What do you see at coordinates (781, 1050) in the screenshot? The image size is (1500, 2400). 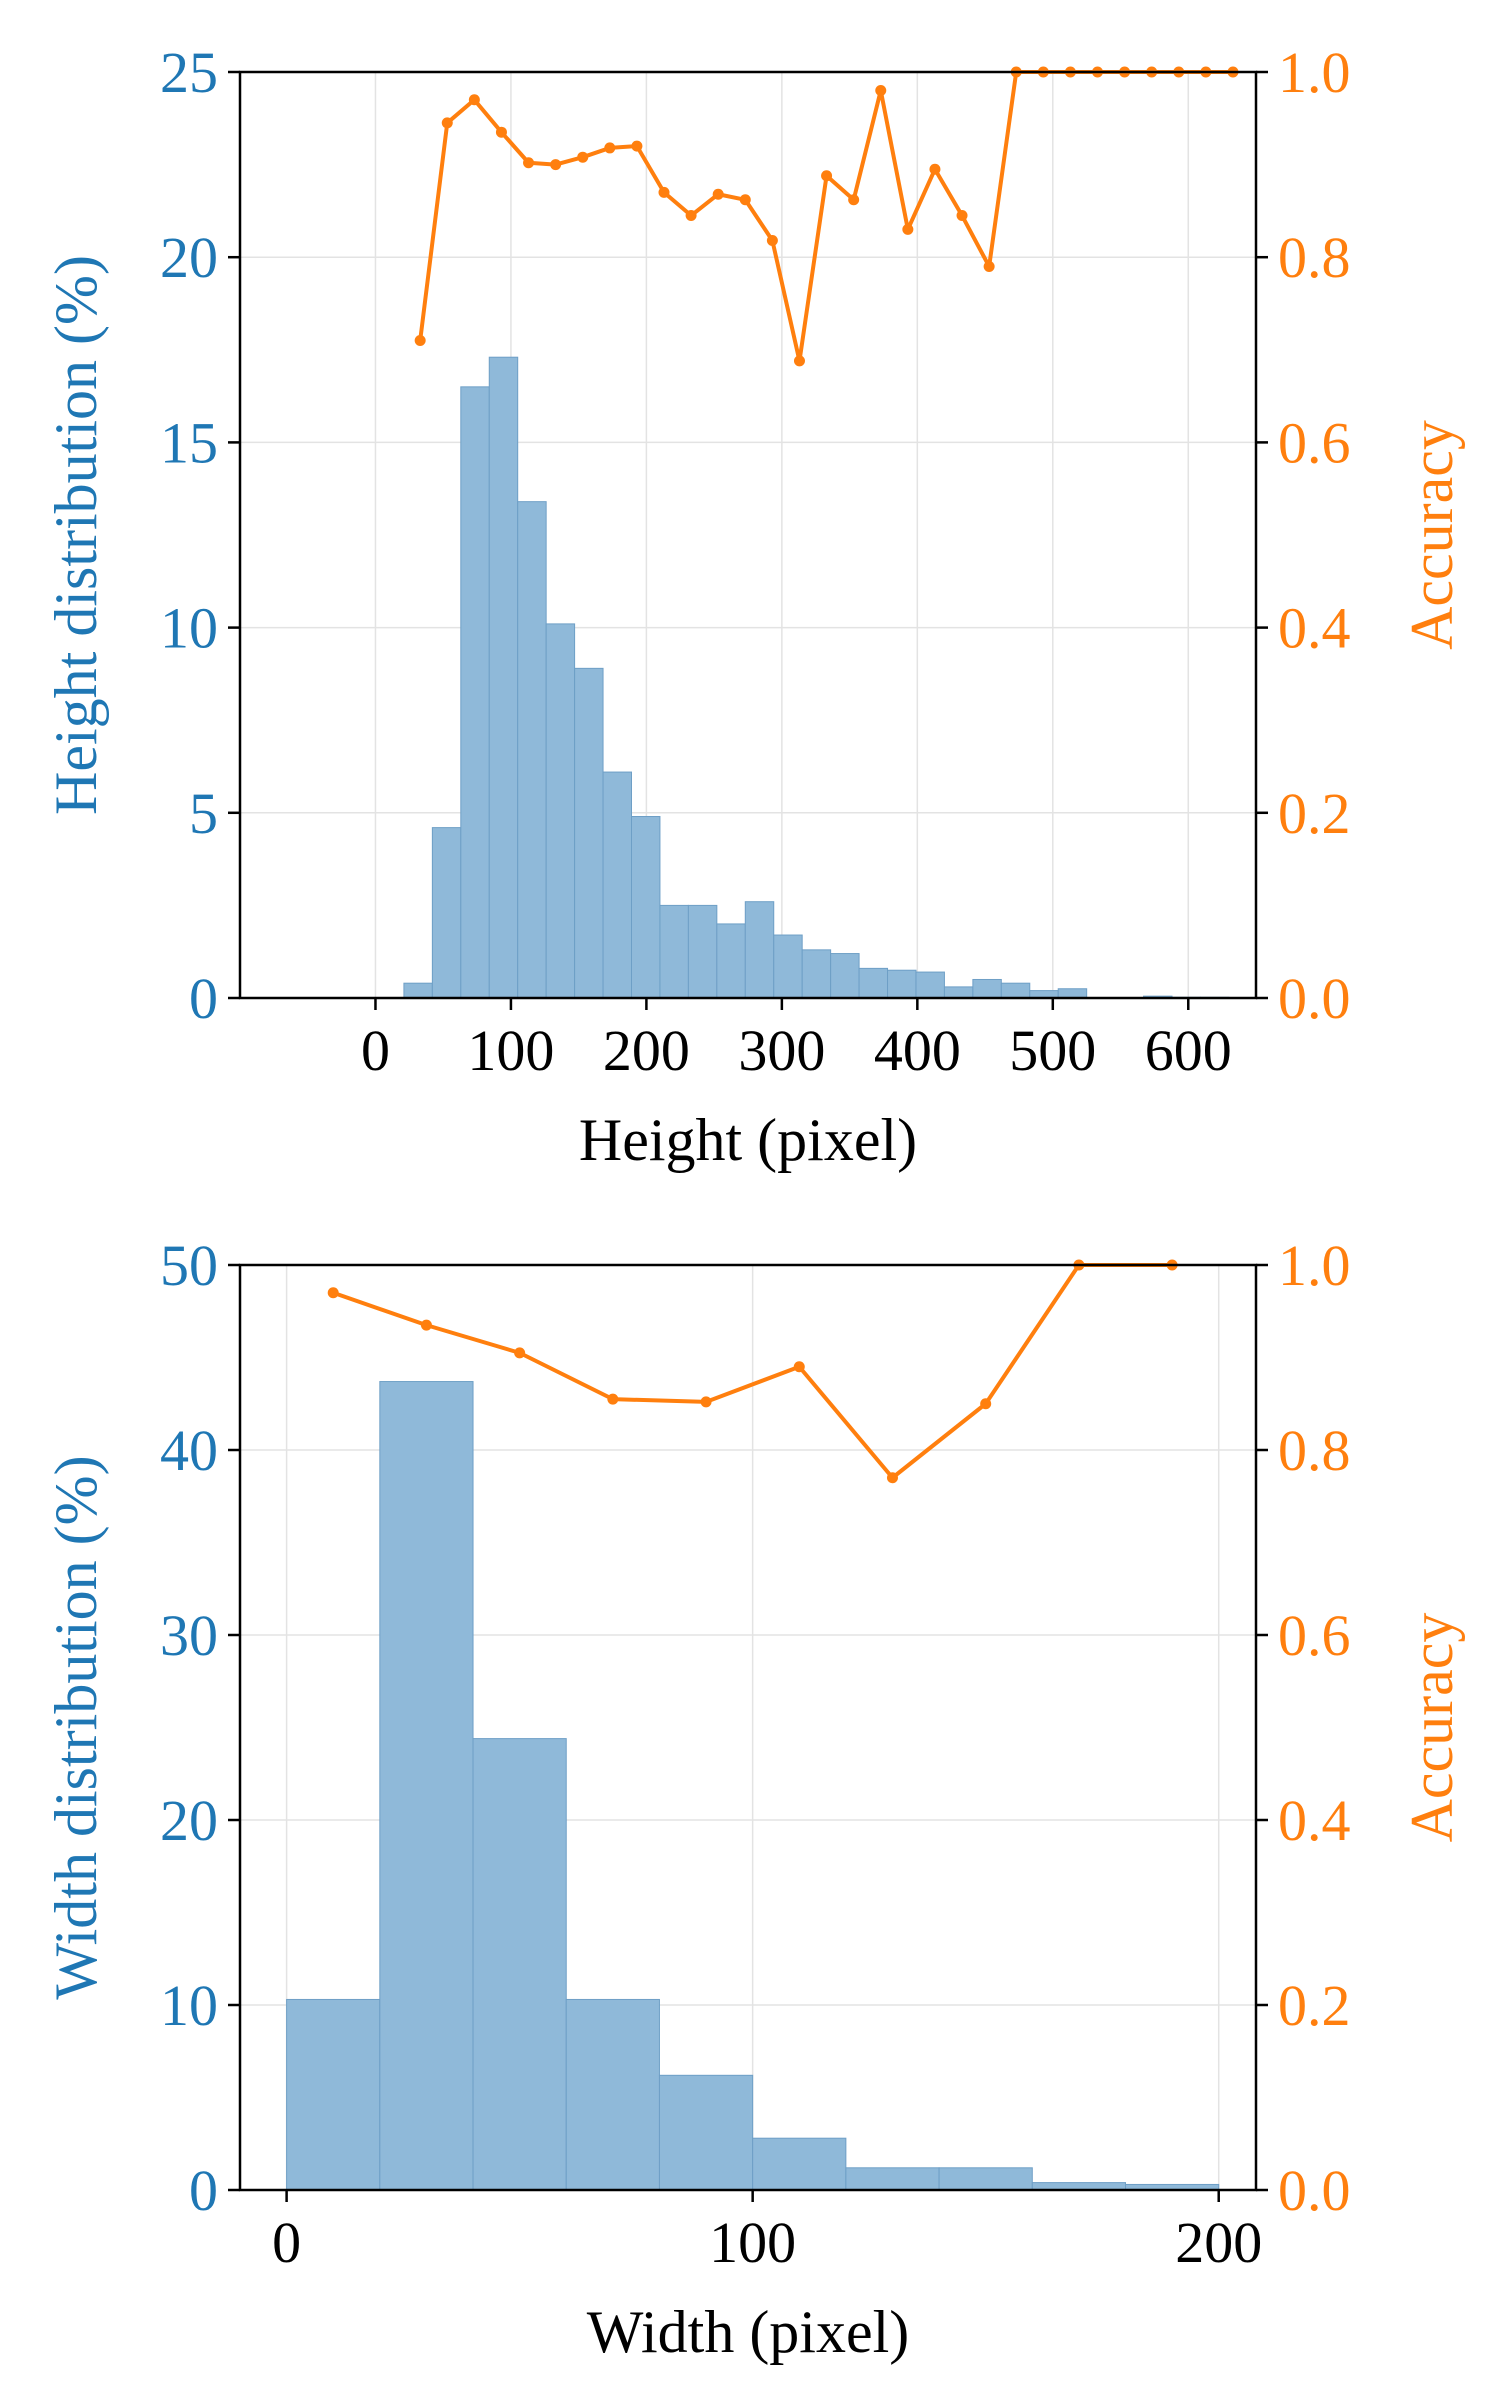 I see `x-tick-label: 300` at bounding box center [781, 1050].